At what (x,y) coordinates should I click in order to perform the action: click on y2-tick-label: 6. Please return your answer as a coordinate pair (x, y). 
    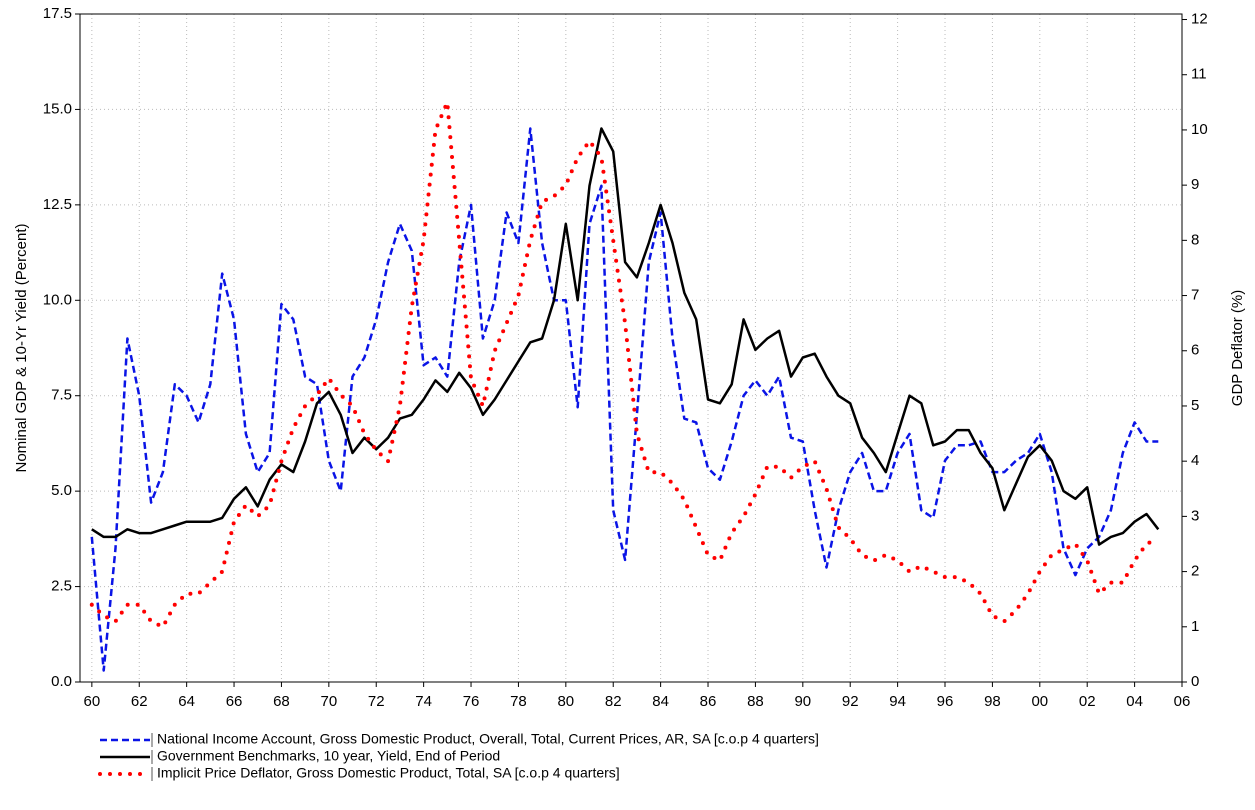
    Looking at the image, I should click on (1195, 350).